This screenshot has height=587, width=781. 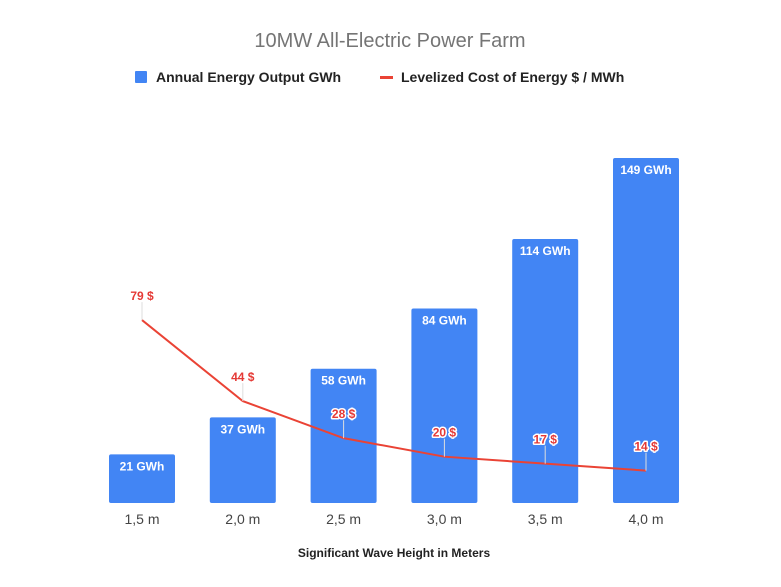 What do you see at coordinates (445, 433) in the screenshot?
I see `line-data-label: 20 $` at bounding box center [445, 433].